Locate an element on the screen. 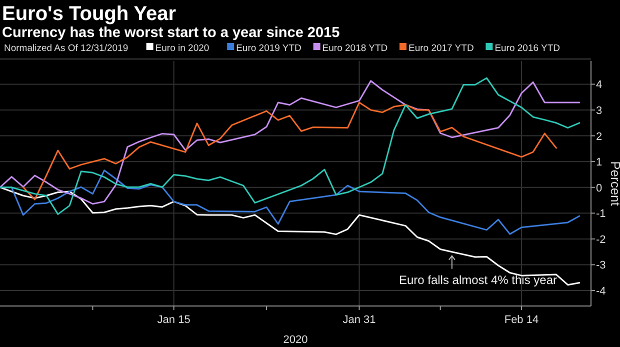 Image resolution: width=620 pixels, height=347 pixels. y-tick-label: -3 is located at coordinates (601, 266).